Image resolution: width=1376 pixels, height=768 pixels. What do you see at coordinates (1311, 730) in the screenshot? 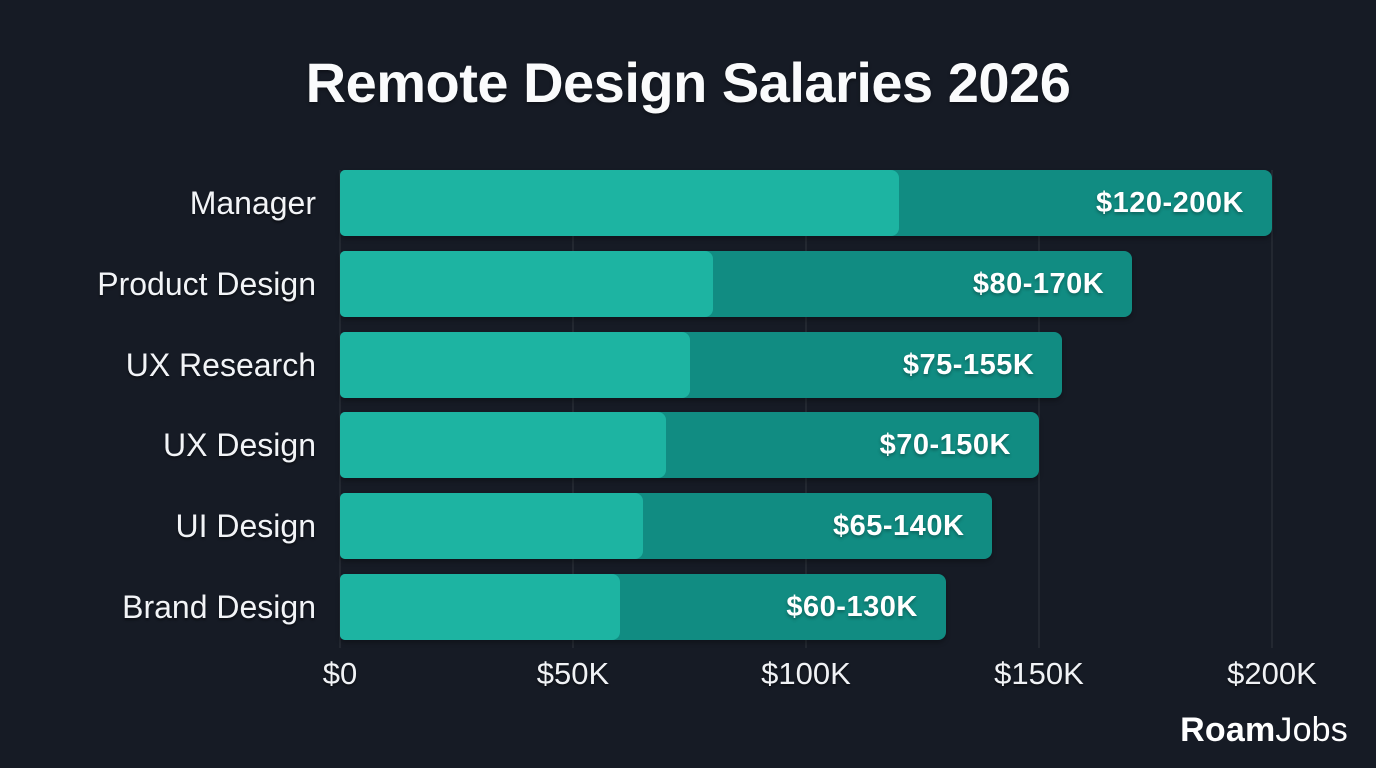
I see `brand-name-jobs: Jobs` at bounding box center [1311, 730].